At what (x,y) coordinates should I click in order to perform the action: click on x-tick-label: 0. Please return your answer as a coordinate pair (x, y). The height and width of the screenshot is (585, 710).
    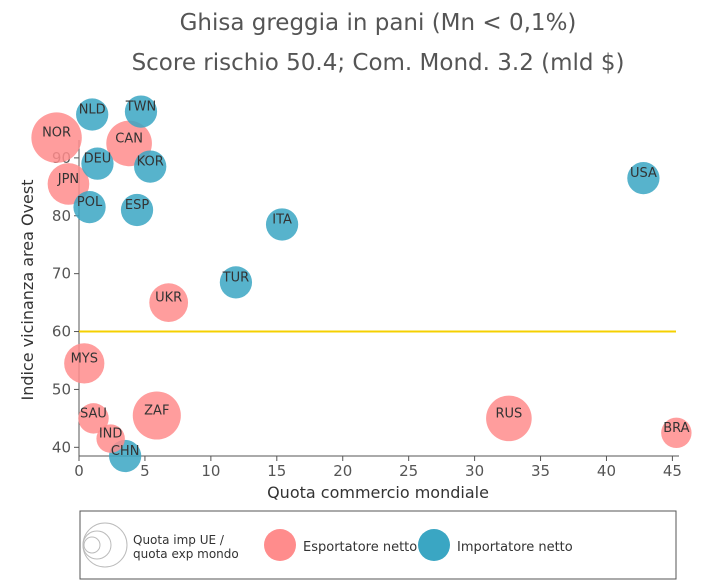
    Looking at the image, I should click on (79, 471).